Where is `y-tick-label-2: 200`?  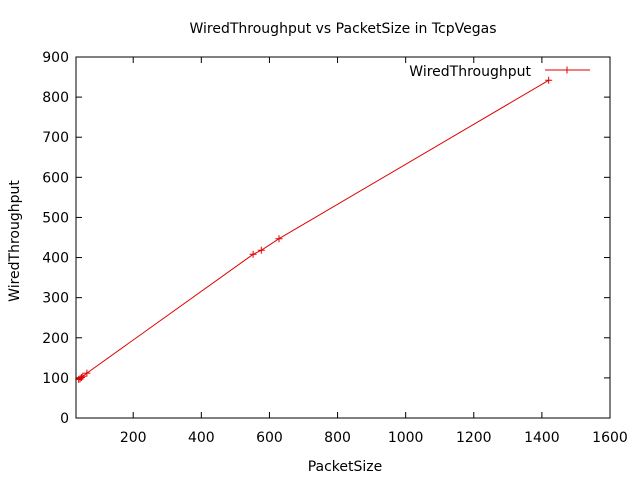 y-tick-label-2: 200 is located at coordinates (55, 339).